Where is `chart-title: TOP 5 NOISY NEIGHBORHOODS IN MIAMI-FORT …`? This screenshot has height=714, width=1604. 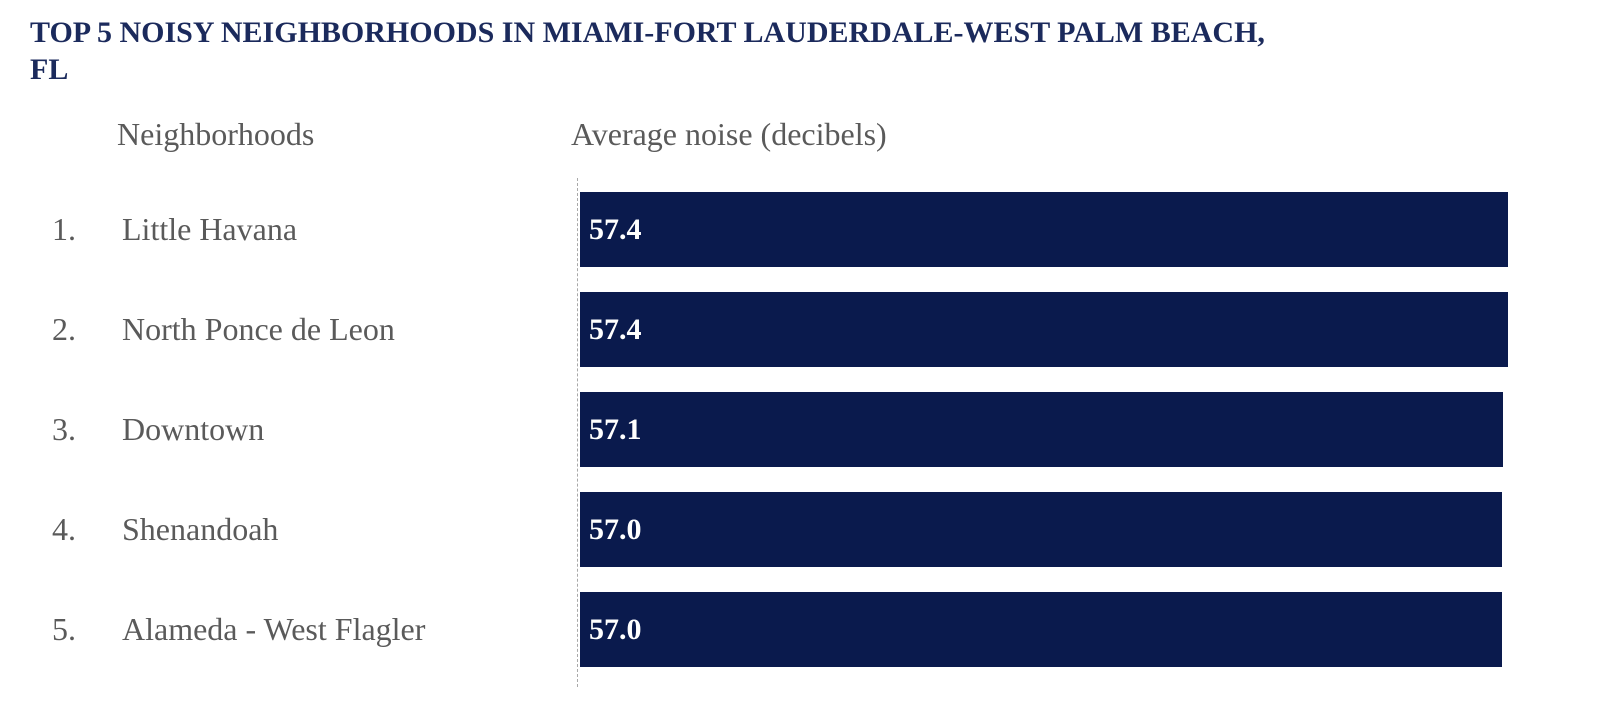 chart-title: TOP 5 NOISY NEIGHBORHOODS IN MIAMI-FORT … is located at coordinates (710, 51).